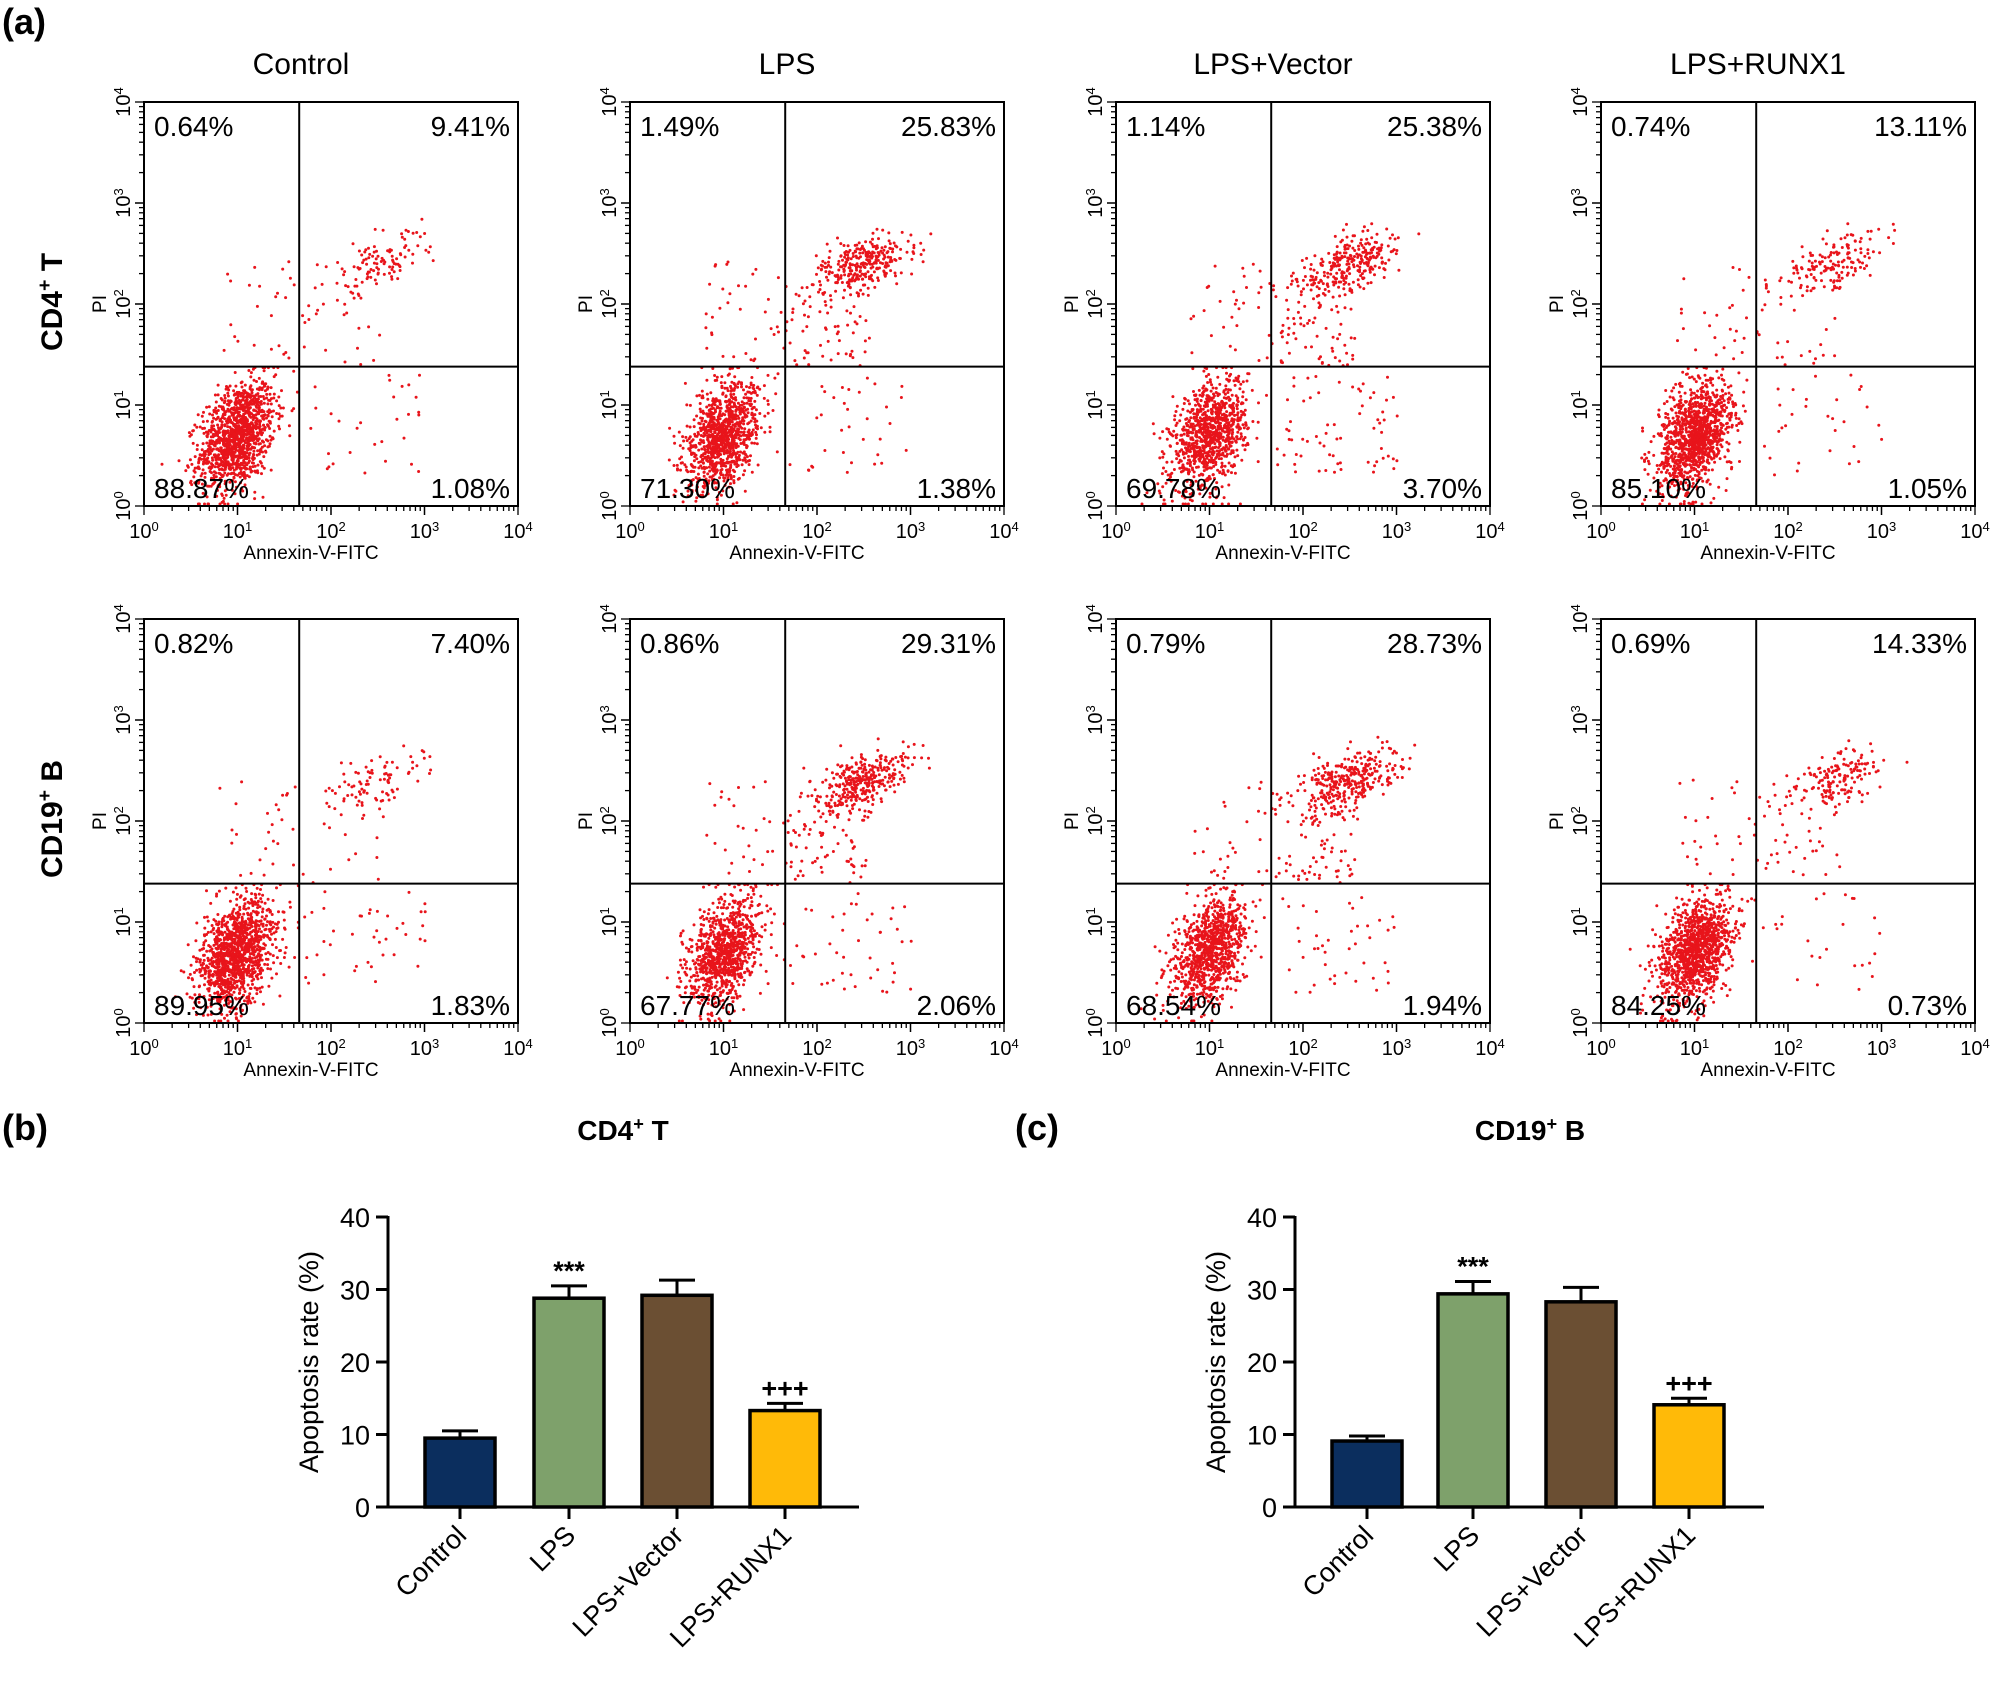 Image resolution: width=1995 pixels, height=1687 pixels. Describe the element at coordinates (1037, 1127) in the screenshot. I see `panel-label-c: (c)` at that location.